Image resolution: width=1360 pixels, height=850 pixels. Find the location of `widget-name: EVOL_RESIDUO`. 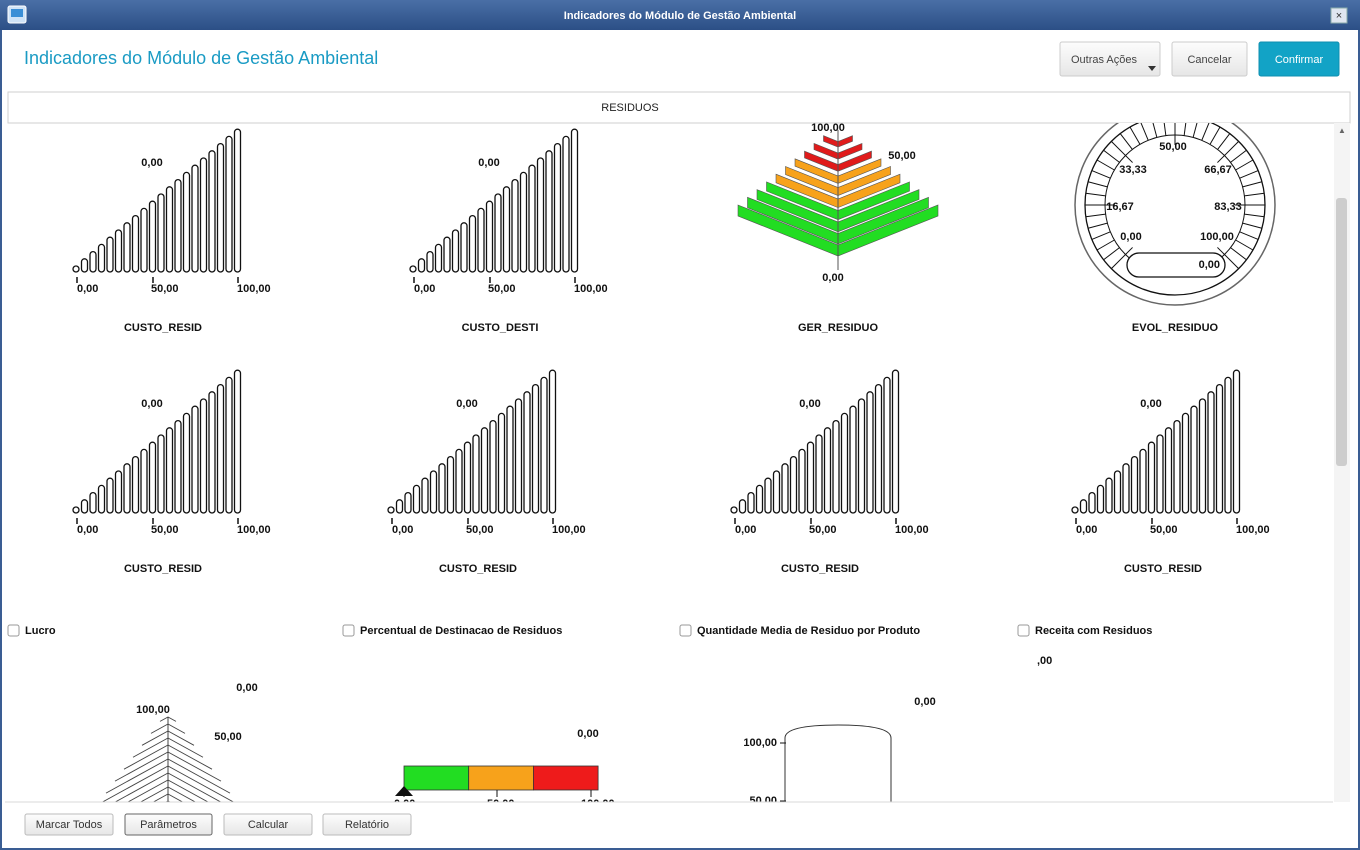

widget-name: EVOL_RESIDUO is located at coordinates (1175, 328).